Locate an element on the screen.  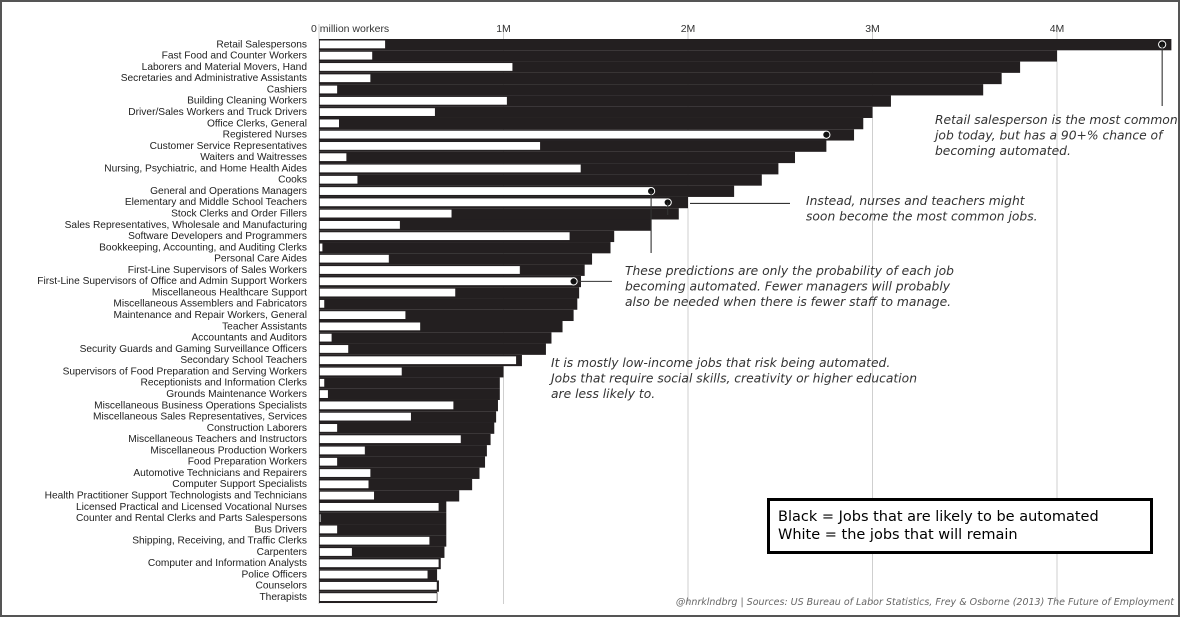
category-label: First-Line Supervisors of Sales Workers is located at coordinates (217, 270).